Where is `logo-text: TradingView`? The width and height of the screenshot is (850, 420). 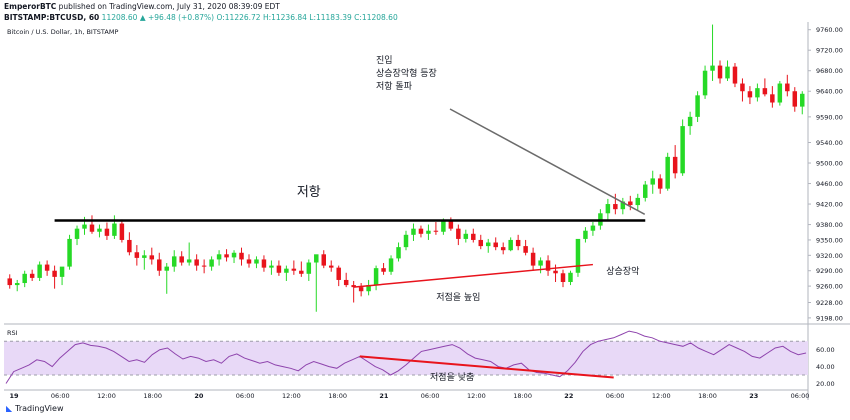 logo-text: TradingView is located at coordinates (39, 408).